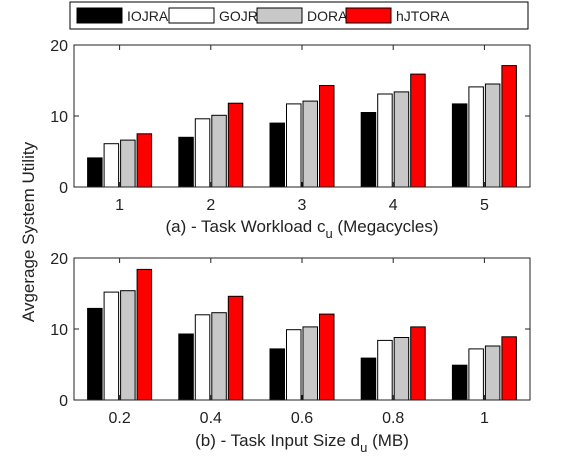 Image resolution: width=581 pixels, height=460 pixels. Describe the element at coordinates (423, 16) in the screenshot. I see `legend-label-hjtora: hJTORA` at that location.